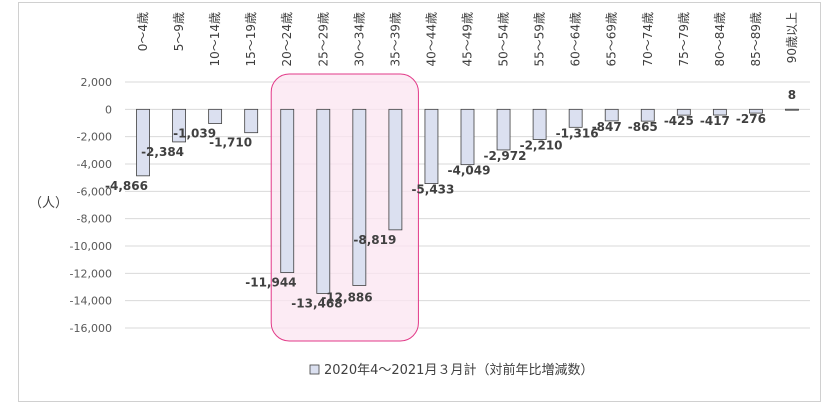 The height and width of the screenshot is (405, 824). Describe the element at coordinates (359, 39) in the screenshot. I see `x-category-label: 30～34歳` at that location.